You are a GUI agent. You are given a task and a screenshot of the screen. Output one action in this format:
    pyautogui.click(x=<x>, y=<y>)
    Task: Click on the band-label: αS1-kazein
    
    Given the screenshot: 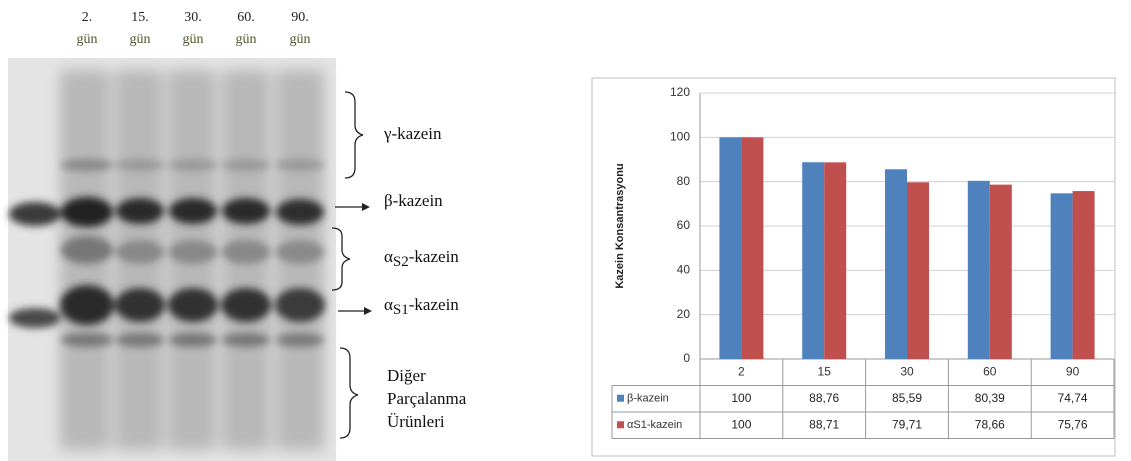 What is the action you would take?
    pyautogui.click(x=421, y=307)
    